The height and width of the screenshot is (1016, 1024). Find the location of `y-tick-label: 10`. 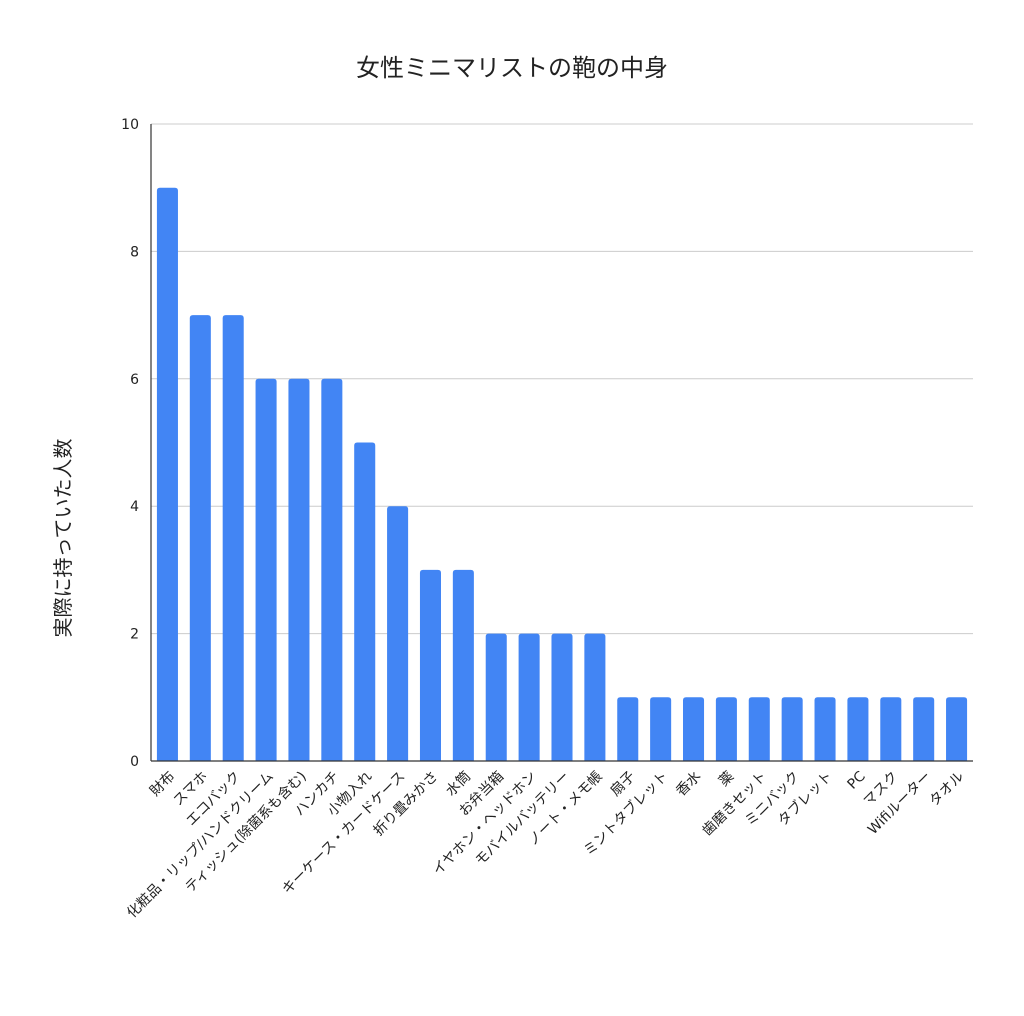

y-tick-label: 10 is located at coordinates (130, 125).